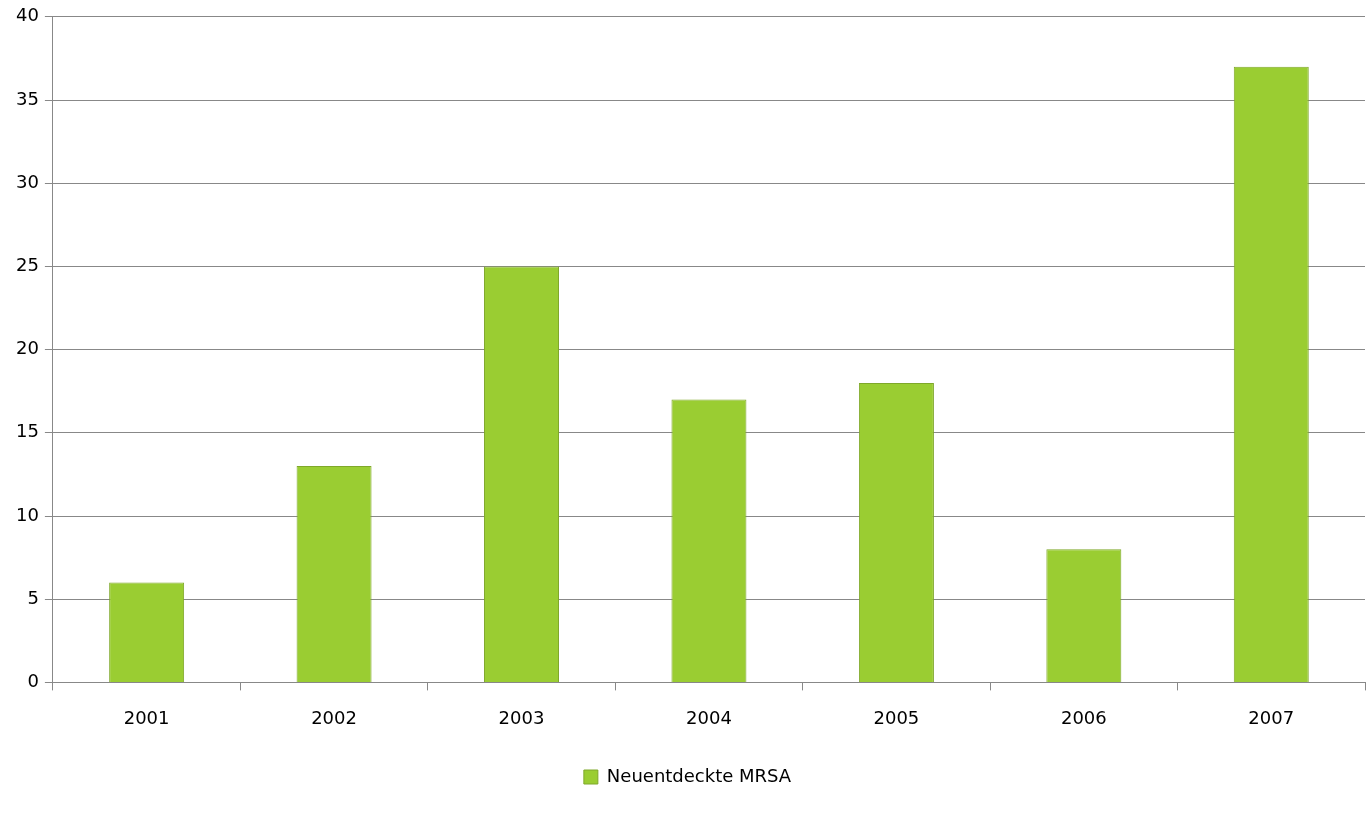  Describe the element at coordinates (27, 181) in the screenshot. I see `y-tick-label: 30` at that location.